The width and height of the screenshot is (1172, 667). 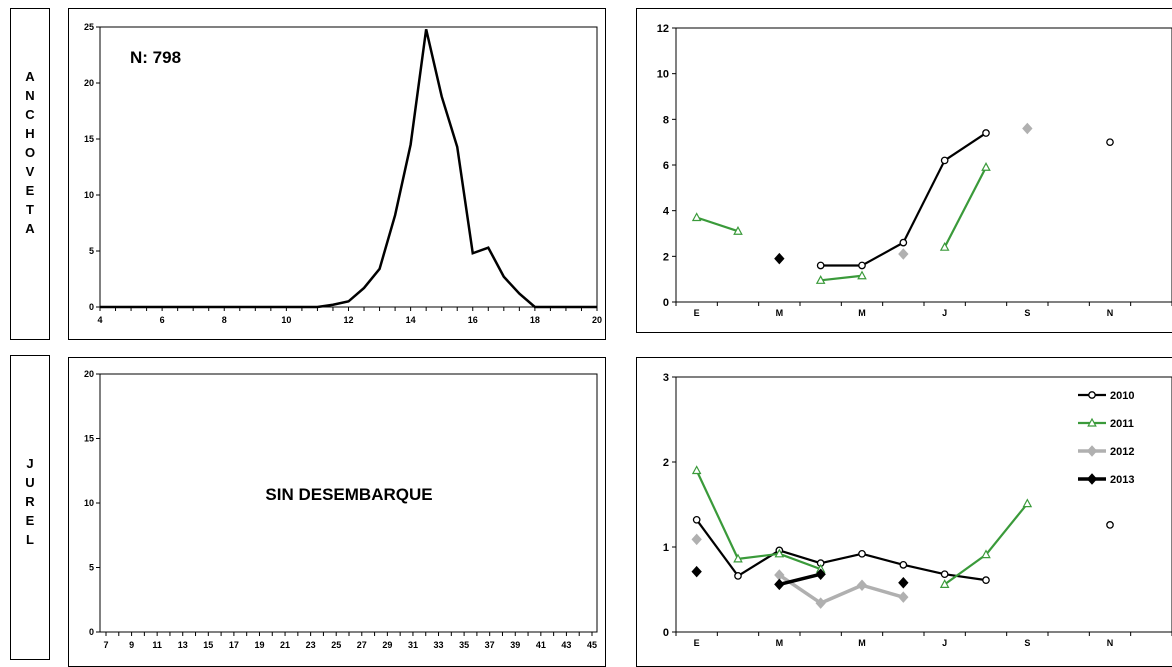 I want to click on jurel-letter: L, so click(x=30, y=539).